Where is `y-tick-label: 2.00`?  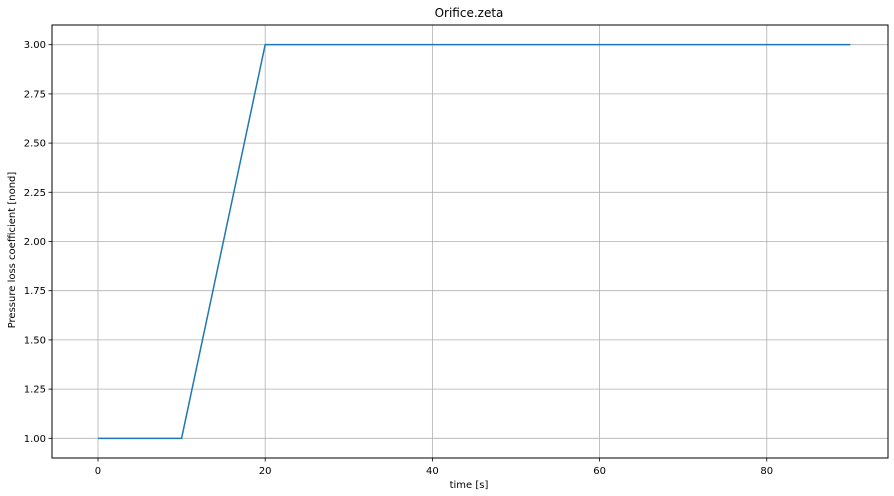
y-tick-label: 2.00 is located at coordinates (35, 242).